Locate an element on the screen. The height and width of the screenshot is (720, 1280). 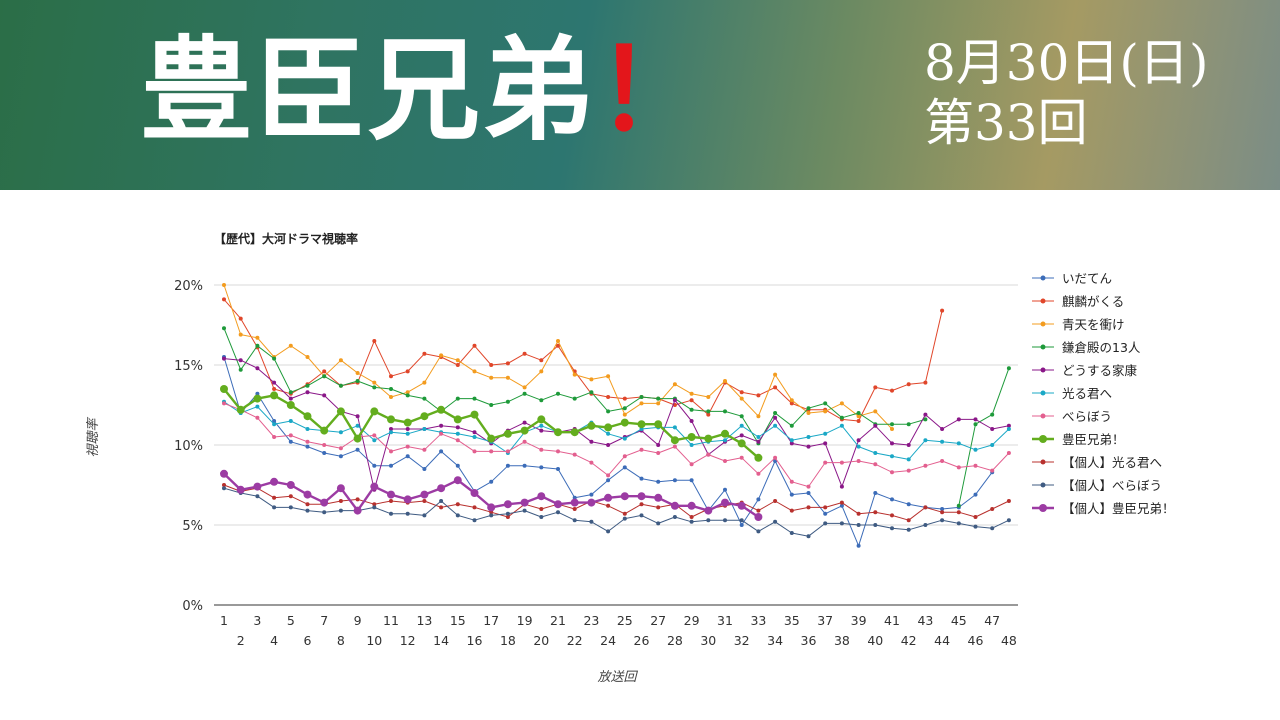
x-tick-label: 30 is located at coordinates (708, 640).